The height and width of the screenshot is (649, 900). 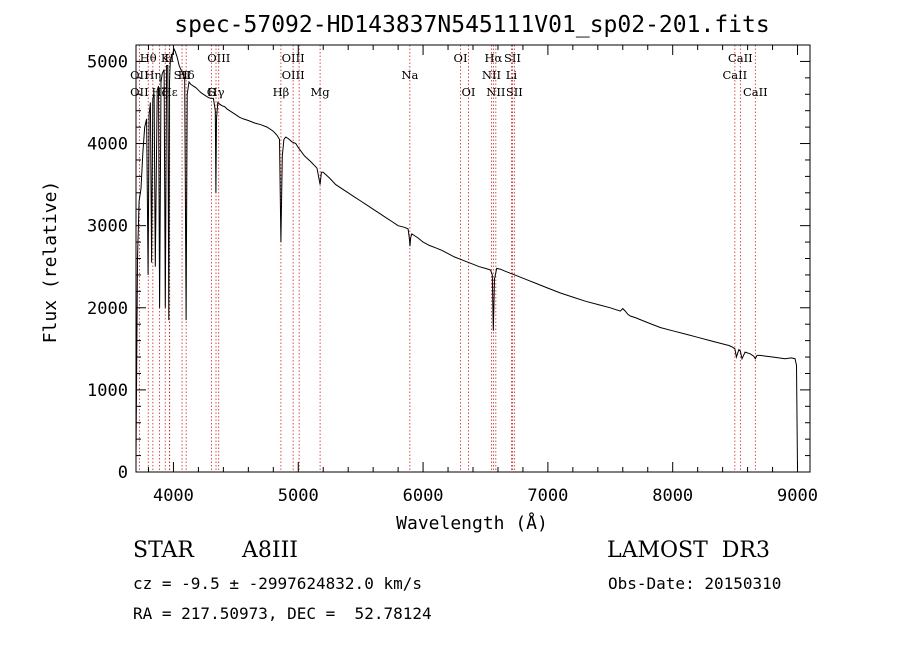 I want to click on line-label: Mg, so click(x=321, y=92).